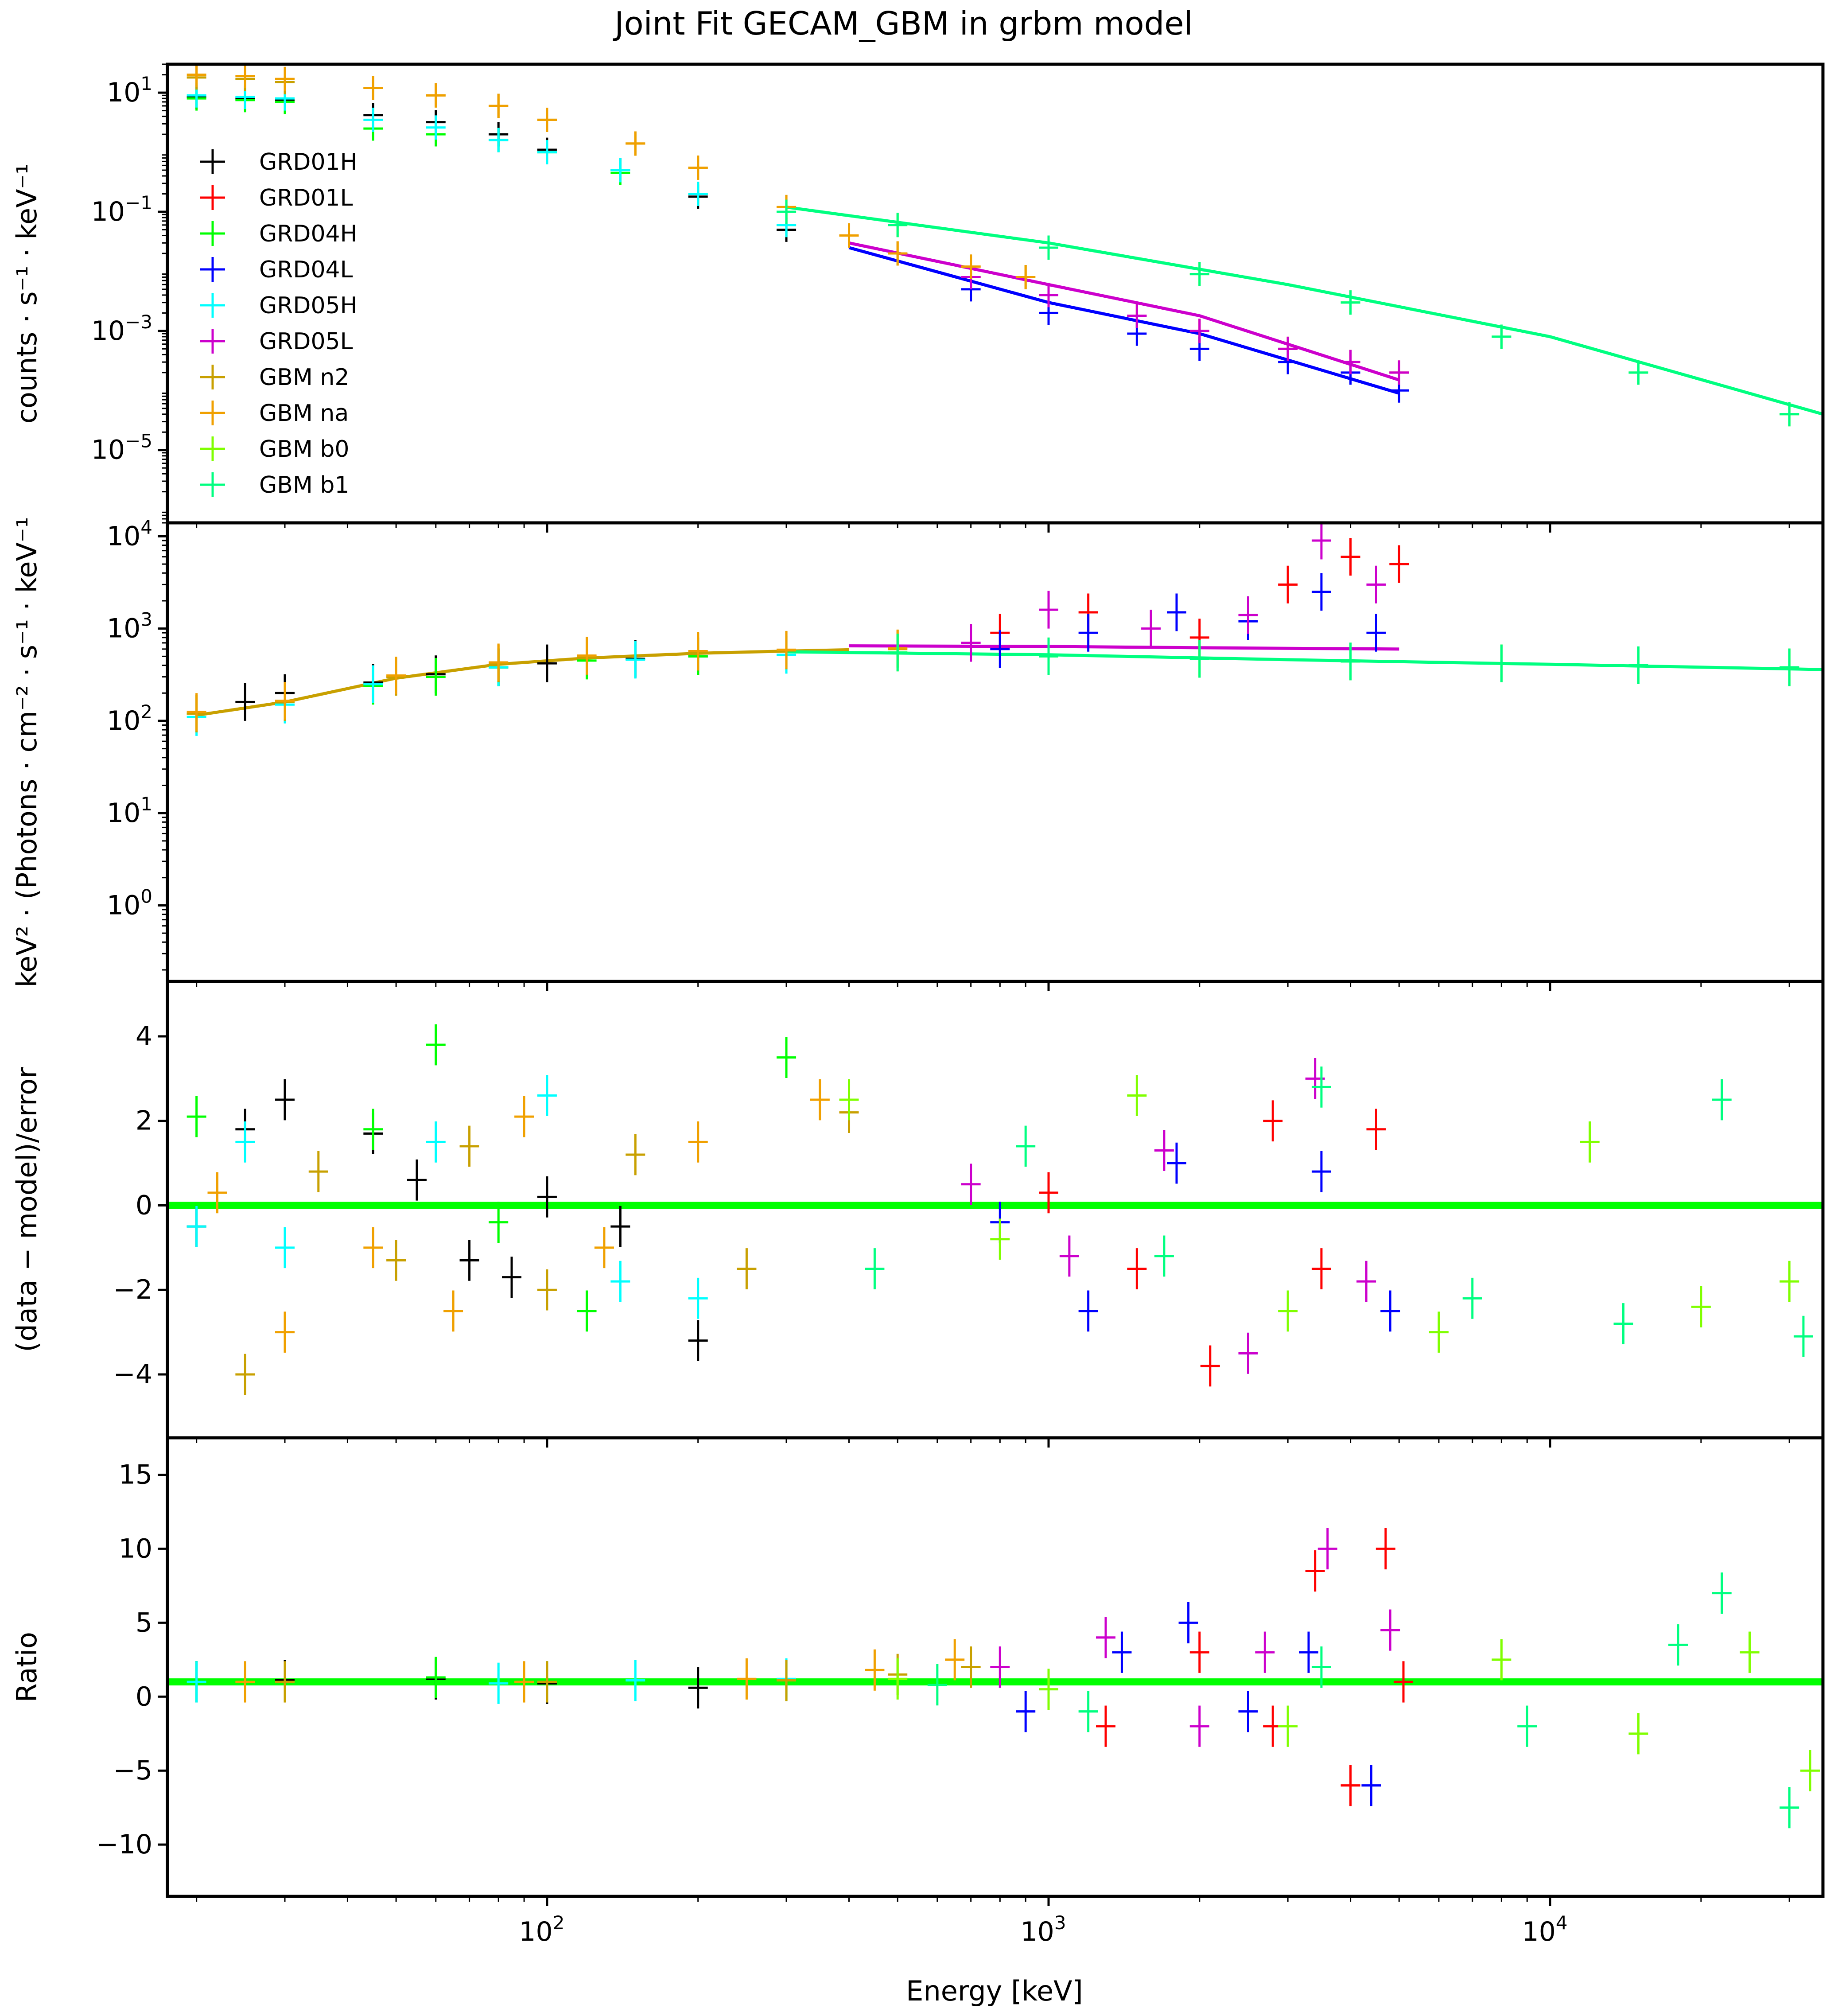 This screenshot has height=2016, width=1834. What do you see at coordinates (308, 234) in the screenshot?
I see `legend-label-grd04h: GRD04H` at bounding box center [308, 234].